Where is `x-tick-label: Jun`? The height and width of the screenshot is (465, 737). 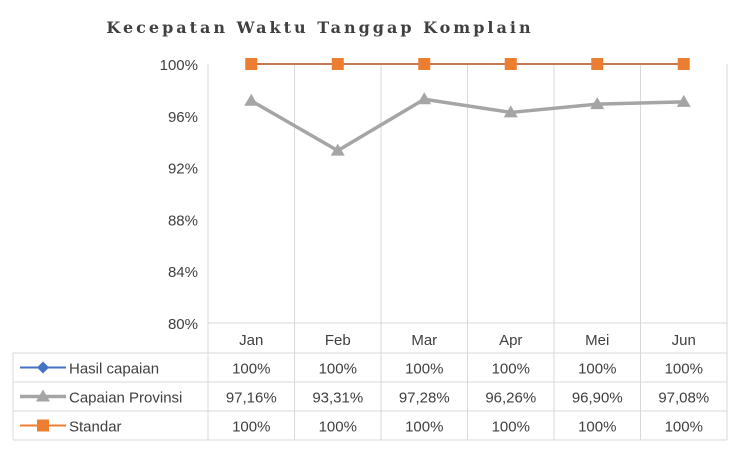 x-tick-label: Jun is located at coordinates (684, 340).